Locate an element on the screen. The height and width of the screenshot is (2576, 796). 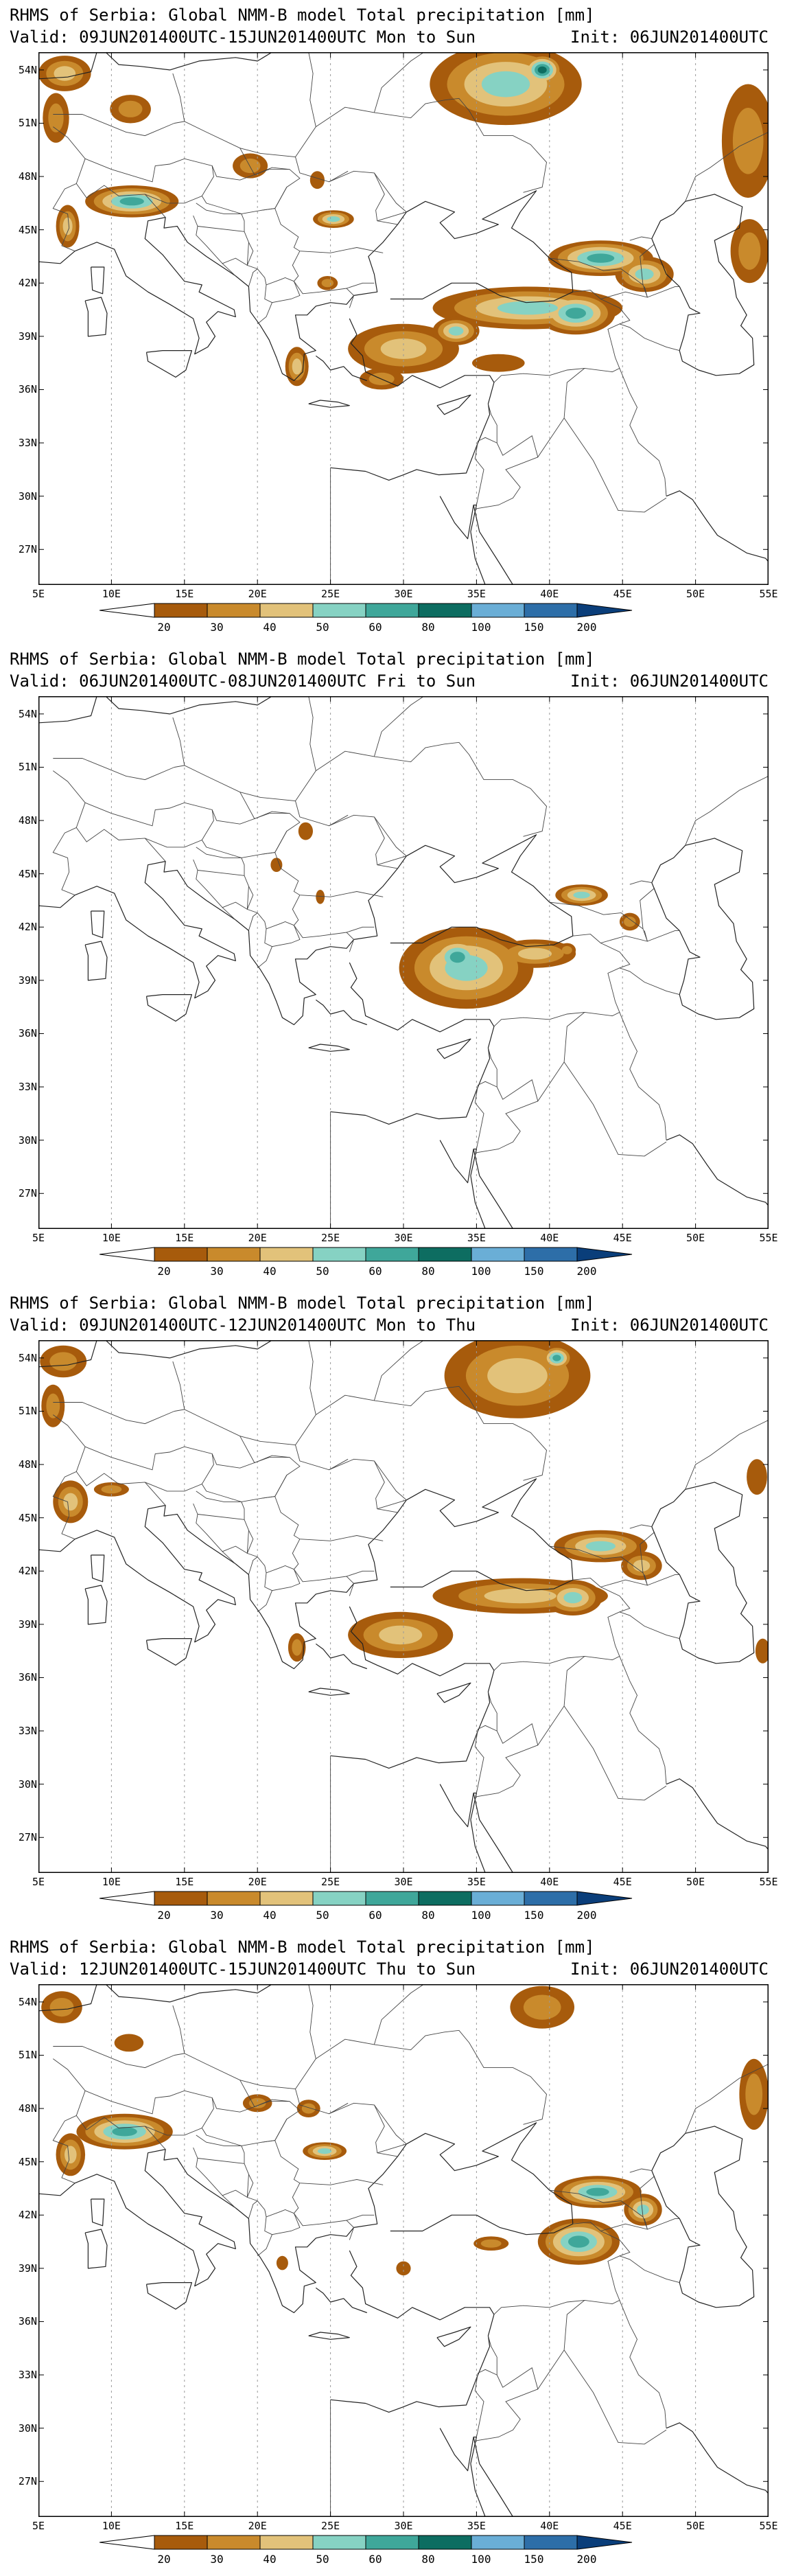
colorbar-low-triangle is located at coordinates (128, 2542).